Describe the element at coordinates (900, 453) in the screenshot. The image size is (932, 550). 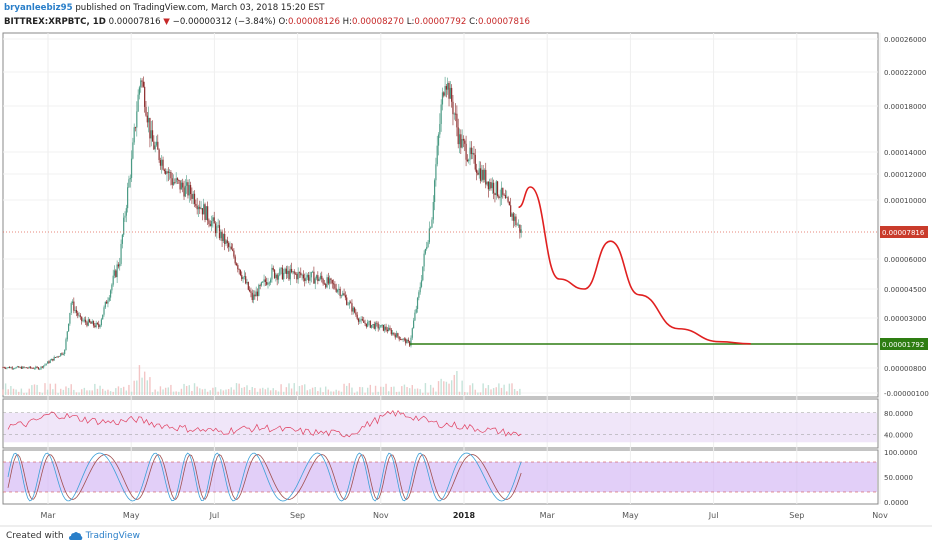
I see `stoch-tick-label: 100.0000` at that location.